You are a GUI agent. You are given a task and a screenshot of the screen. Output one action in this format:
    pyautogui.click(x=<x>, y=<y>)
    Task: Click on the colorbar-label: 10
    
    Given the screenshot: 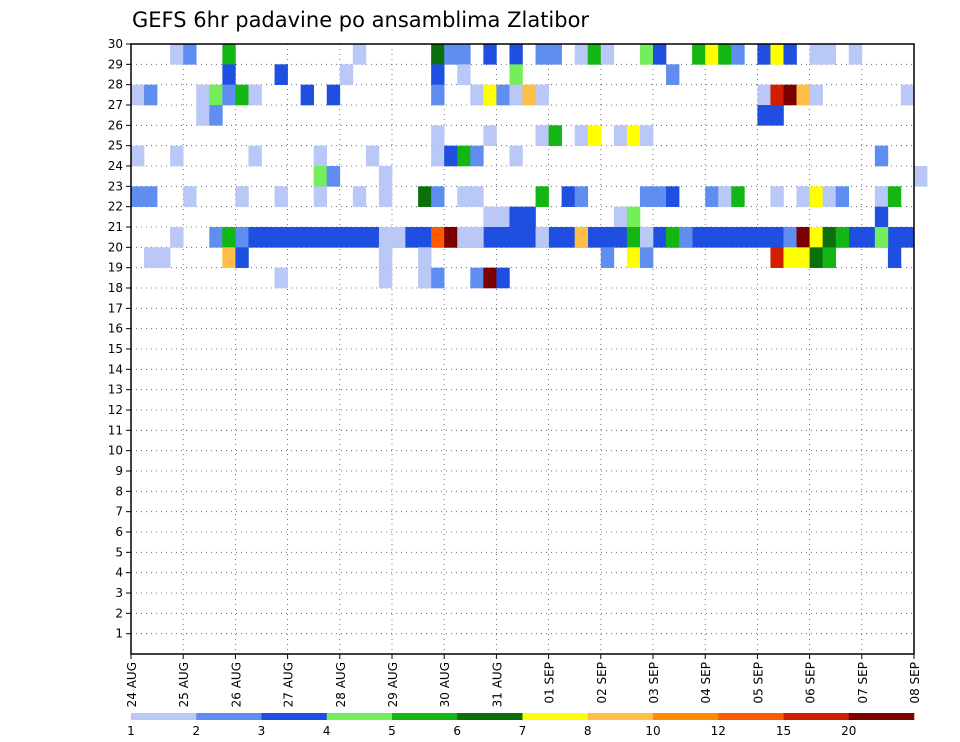 What is the action you would take?
    pyautogui.click(x=652, y=731)
    